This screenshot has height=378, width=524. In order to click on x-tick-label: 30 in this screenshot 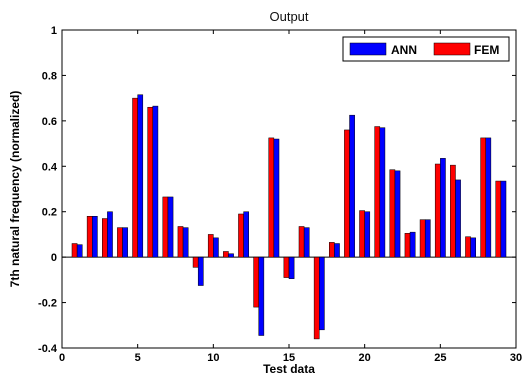, I will do `click(516, 358)`.